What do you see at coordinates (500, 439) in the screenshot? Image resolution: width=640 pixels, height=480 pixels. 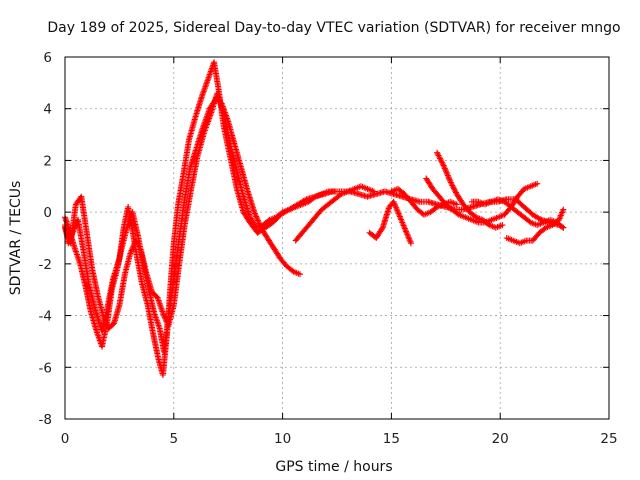 I see `x-tick-label: 20` at bounding box center [500, 439].